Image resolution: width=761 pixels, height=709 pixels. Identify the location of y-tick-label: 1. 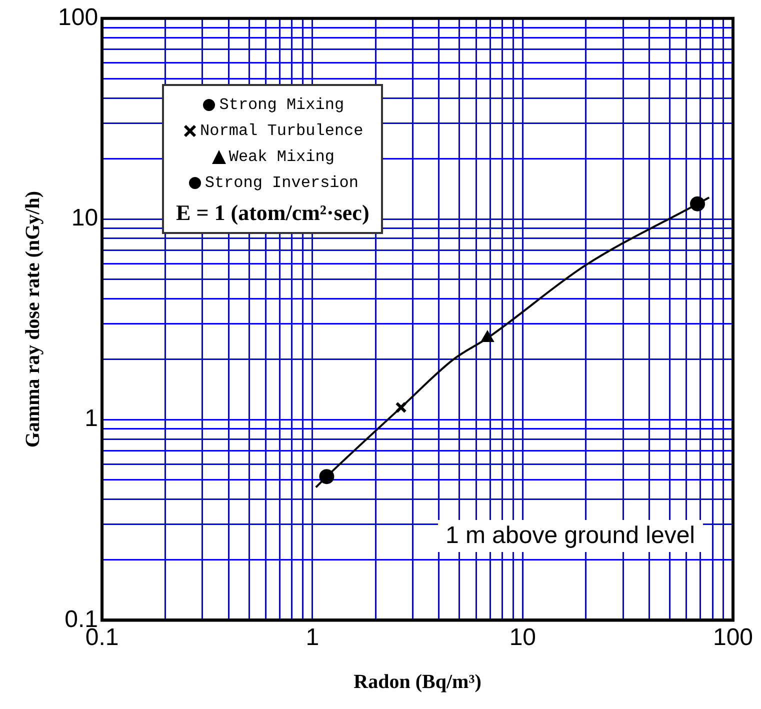
(91, 418).